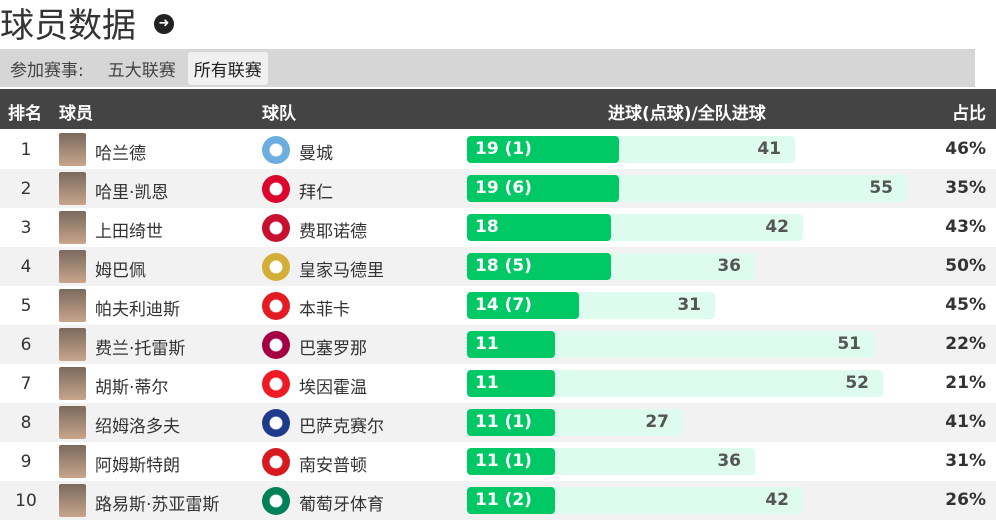 Image resolution: width=996 pixels, height=526 pixels. Describe the element at coordinates (68, 25) in the screenshot. I see `page-title-text: 球员数据` at that location.